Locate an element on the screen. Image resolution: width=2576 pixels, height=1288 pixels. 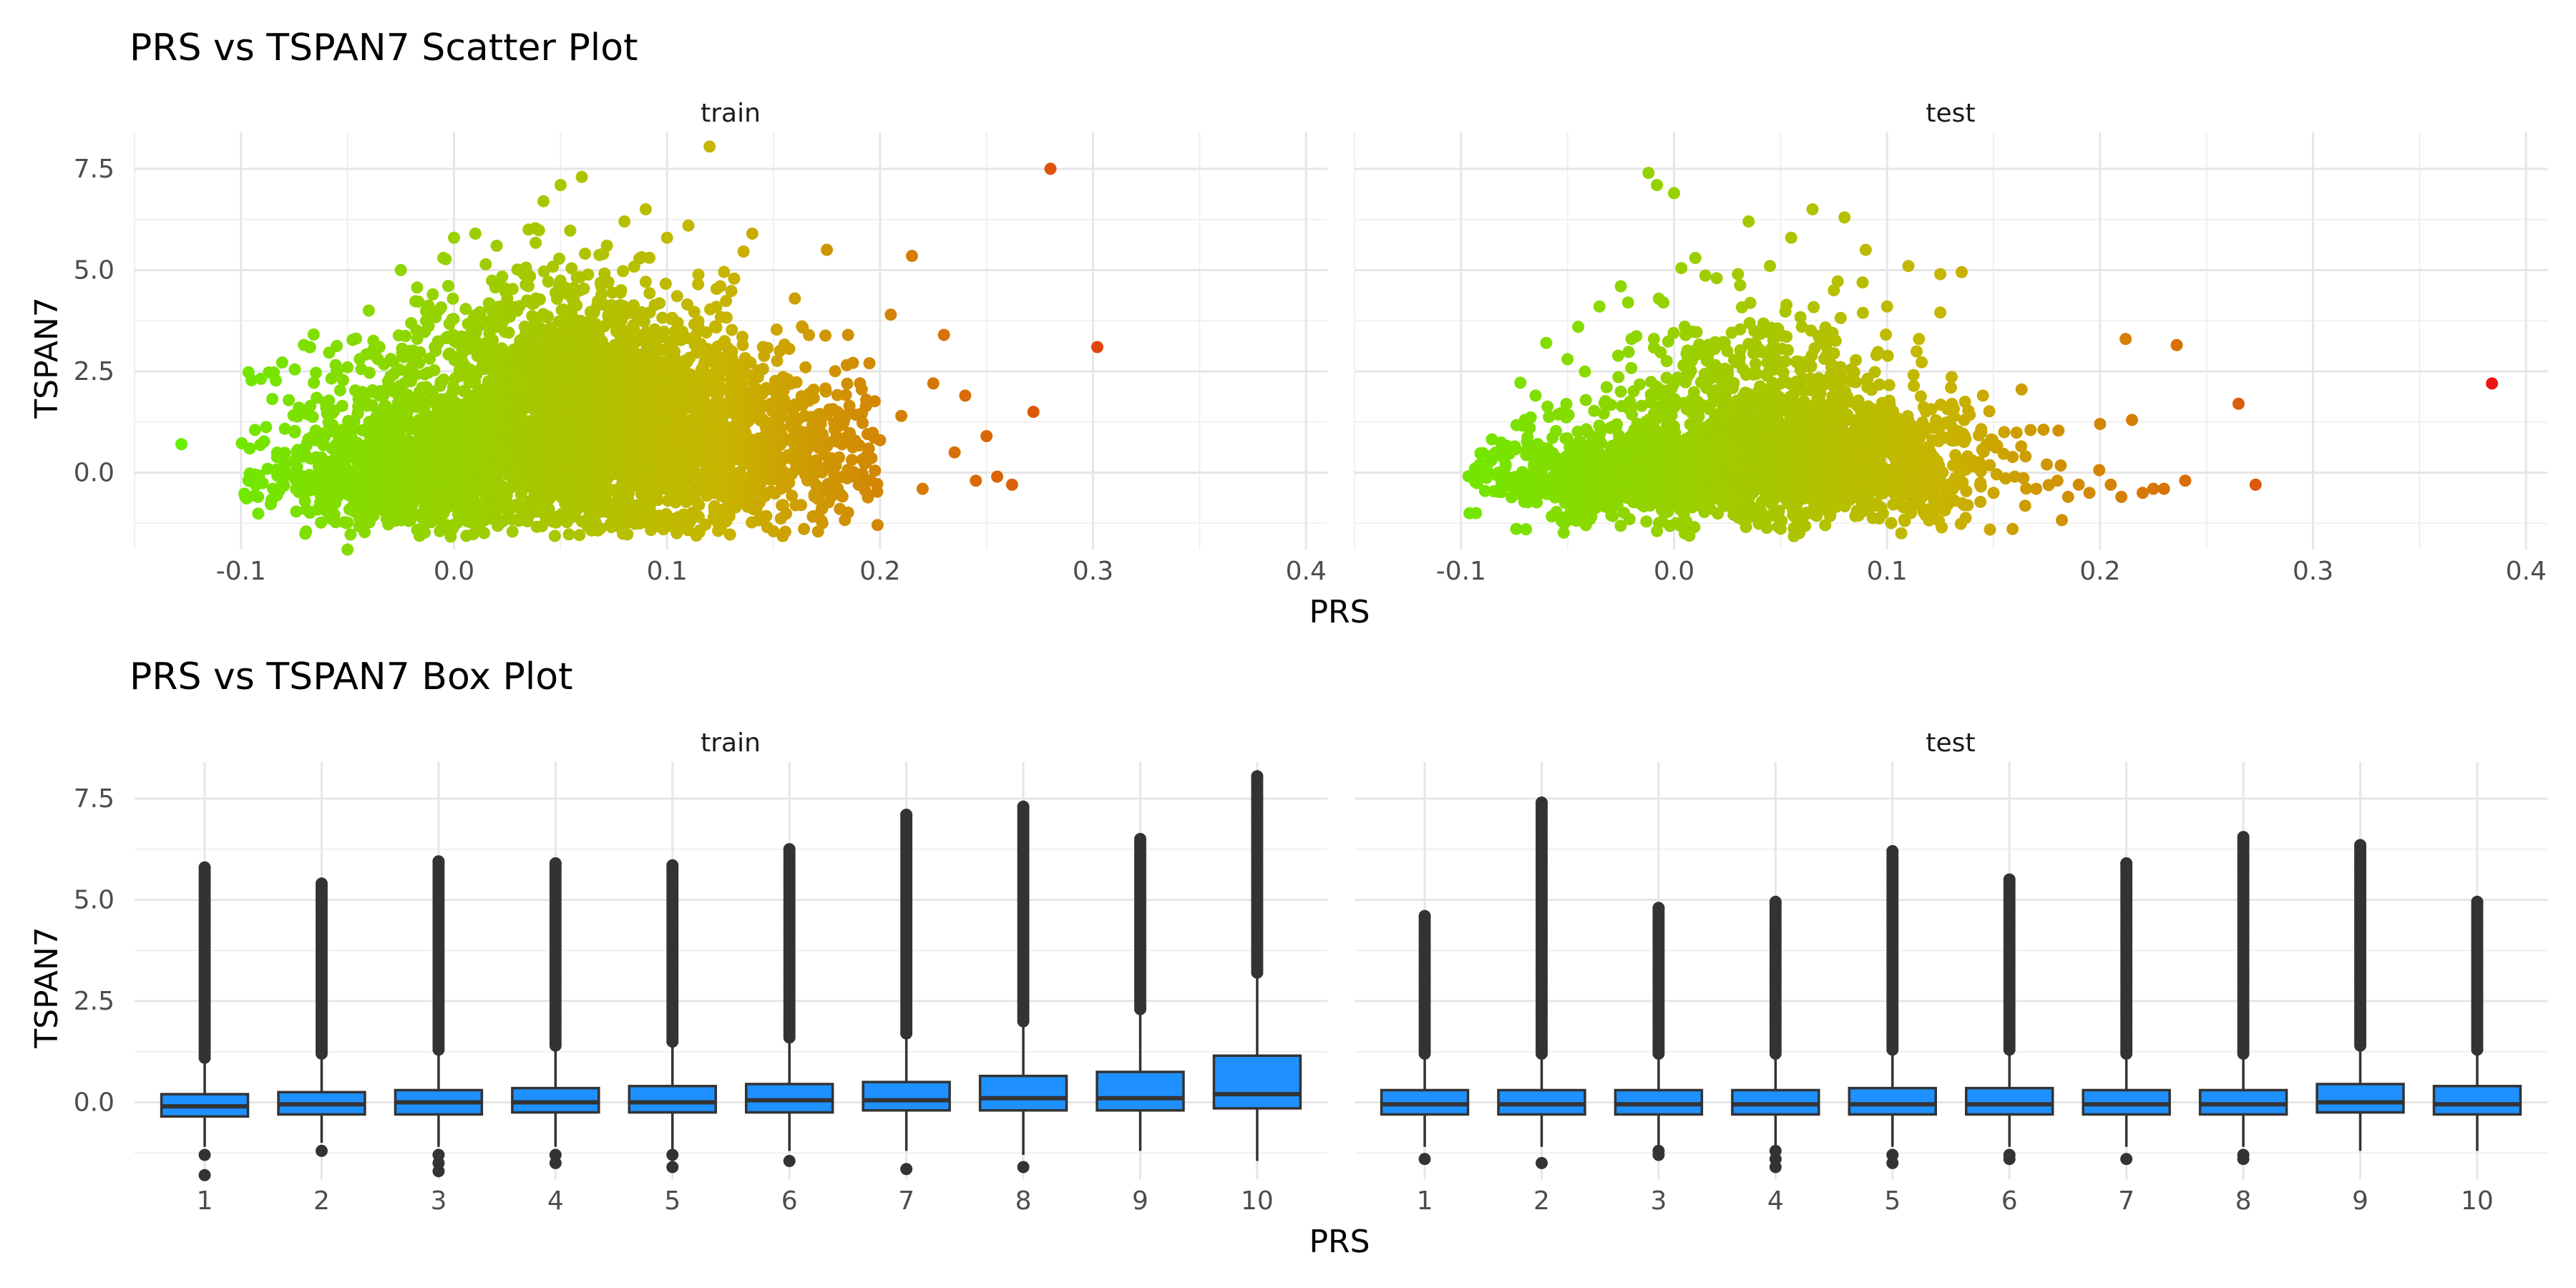
x-tick-label: 0.4 is located at coordinates (2526, 571).